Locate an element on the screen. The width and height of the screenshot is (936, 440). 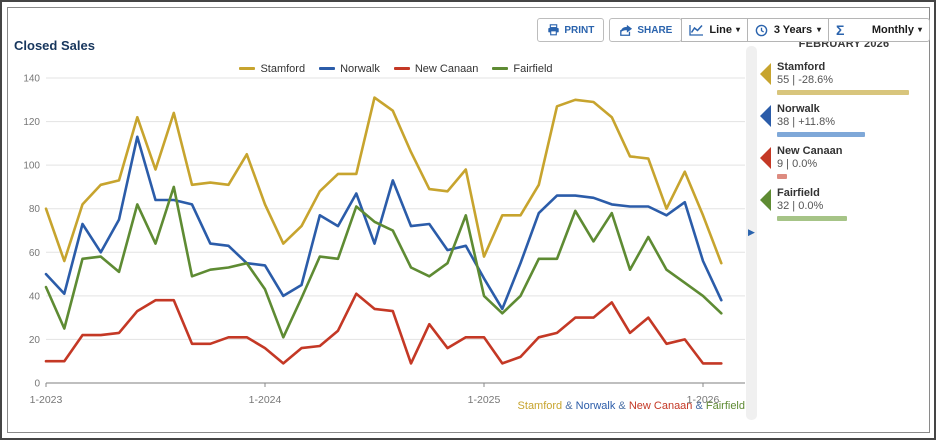
footer-series-name: Stamford is located at coordinates (540, 406).